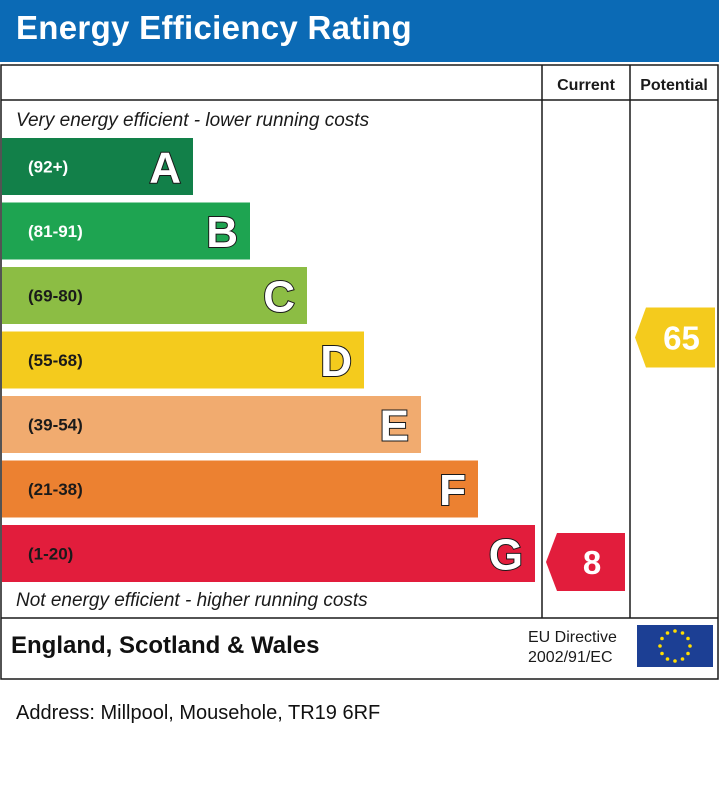 The width and height of the screenshot is (719, 805). Describe the element at coordinates (55, 425) in the screenshot. I see `band-range-e: (39-54)` at that location.